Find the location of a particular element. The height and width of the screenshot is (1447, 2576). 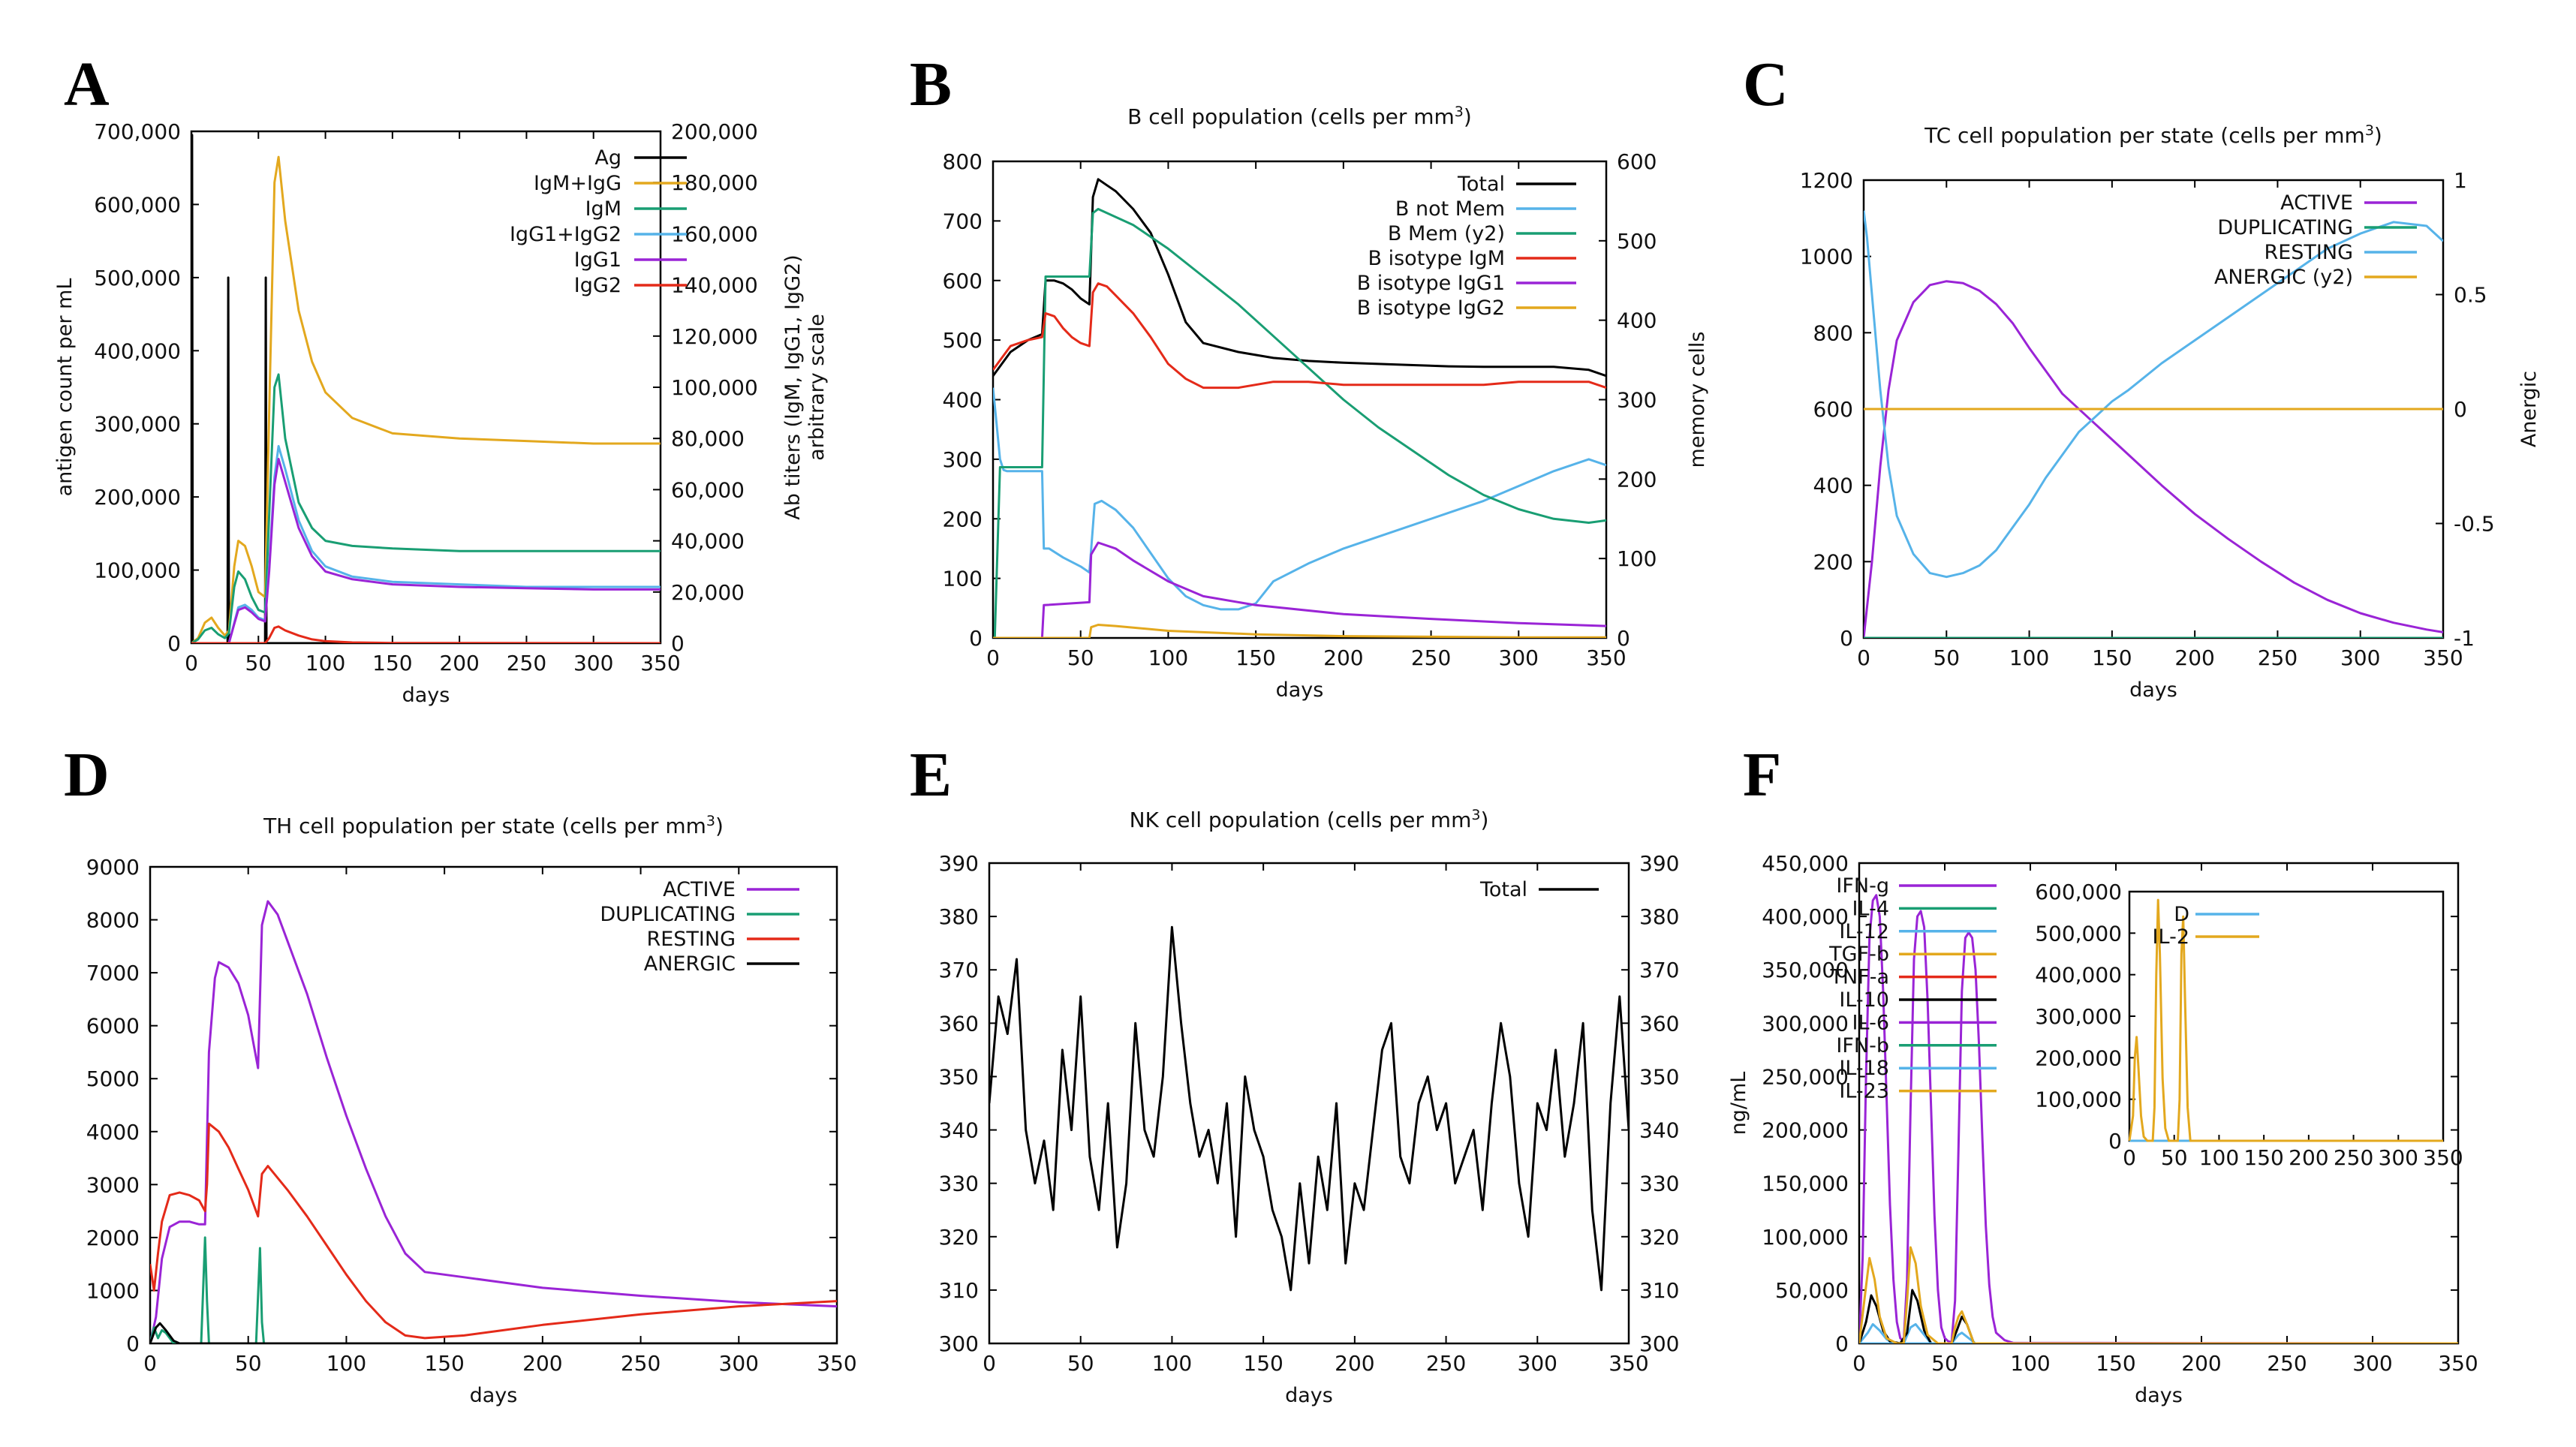

series-line-b-isotype-igg2 is located at coordinates (1299, 631).